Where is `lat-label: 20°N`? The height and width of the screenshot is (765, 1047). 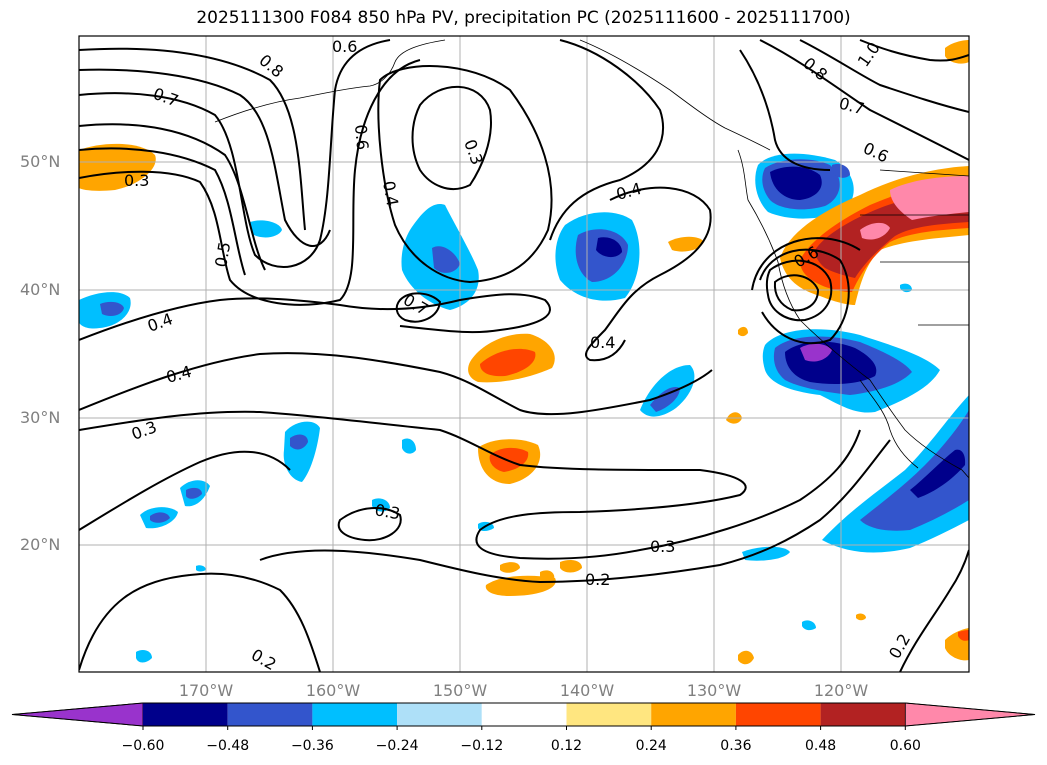
lat-label: 20°N is located at coordinates (40, 544).